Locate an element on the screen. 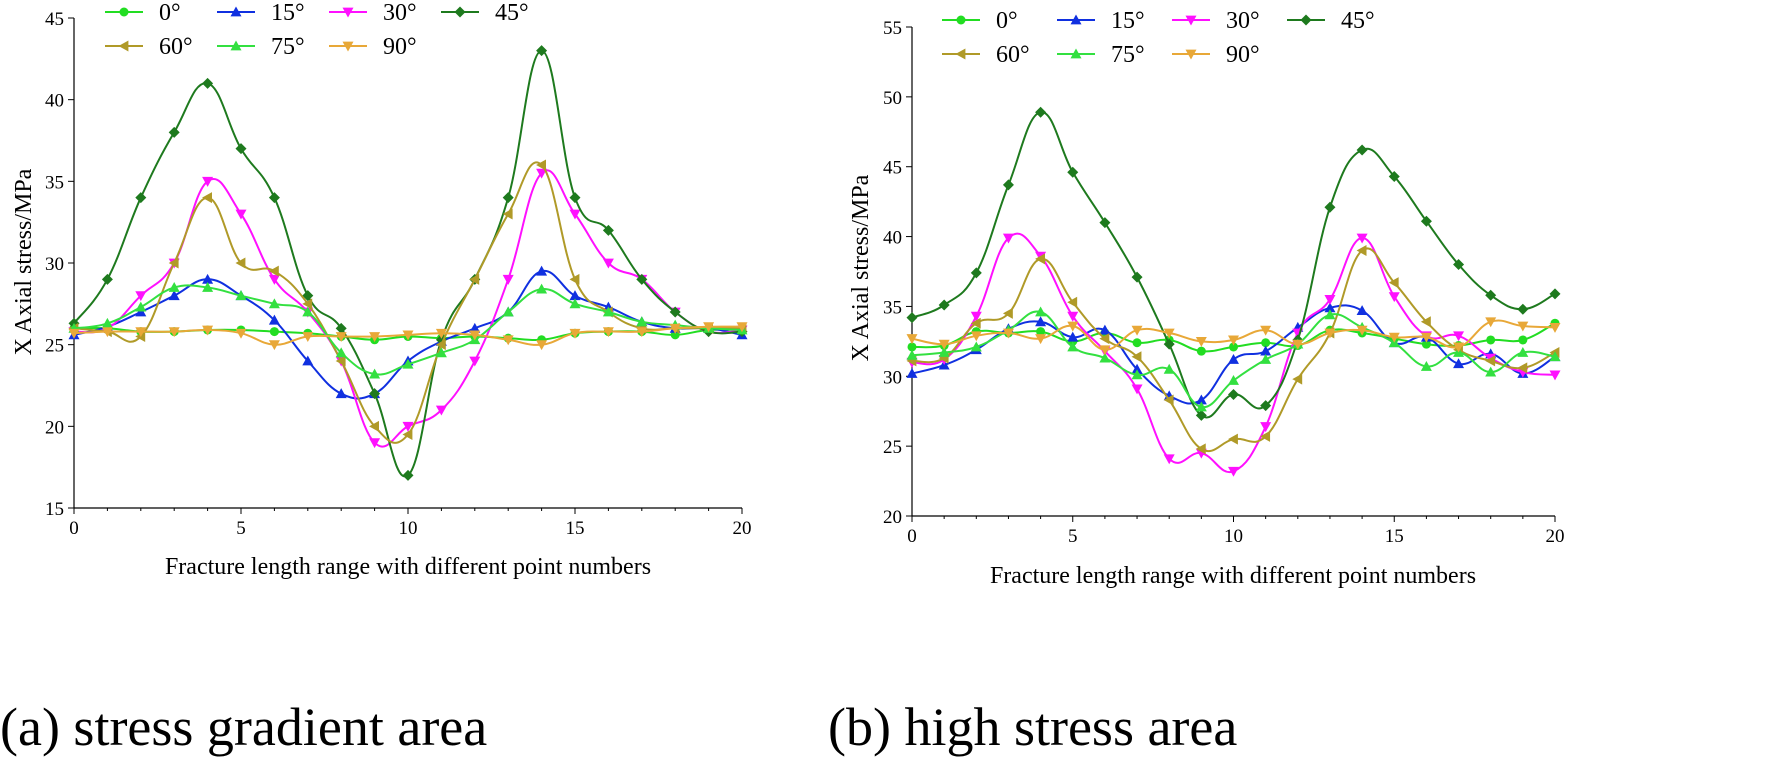 This screenshot has width=1770, height=771. chart-a-legend-label: 0° is located at coordinates (170, 13).